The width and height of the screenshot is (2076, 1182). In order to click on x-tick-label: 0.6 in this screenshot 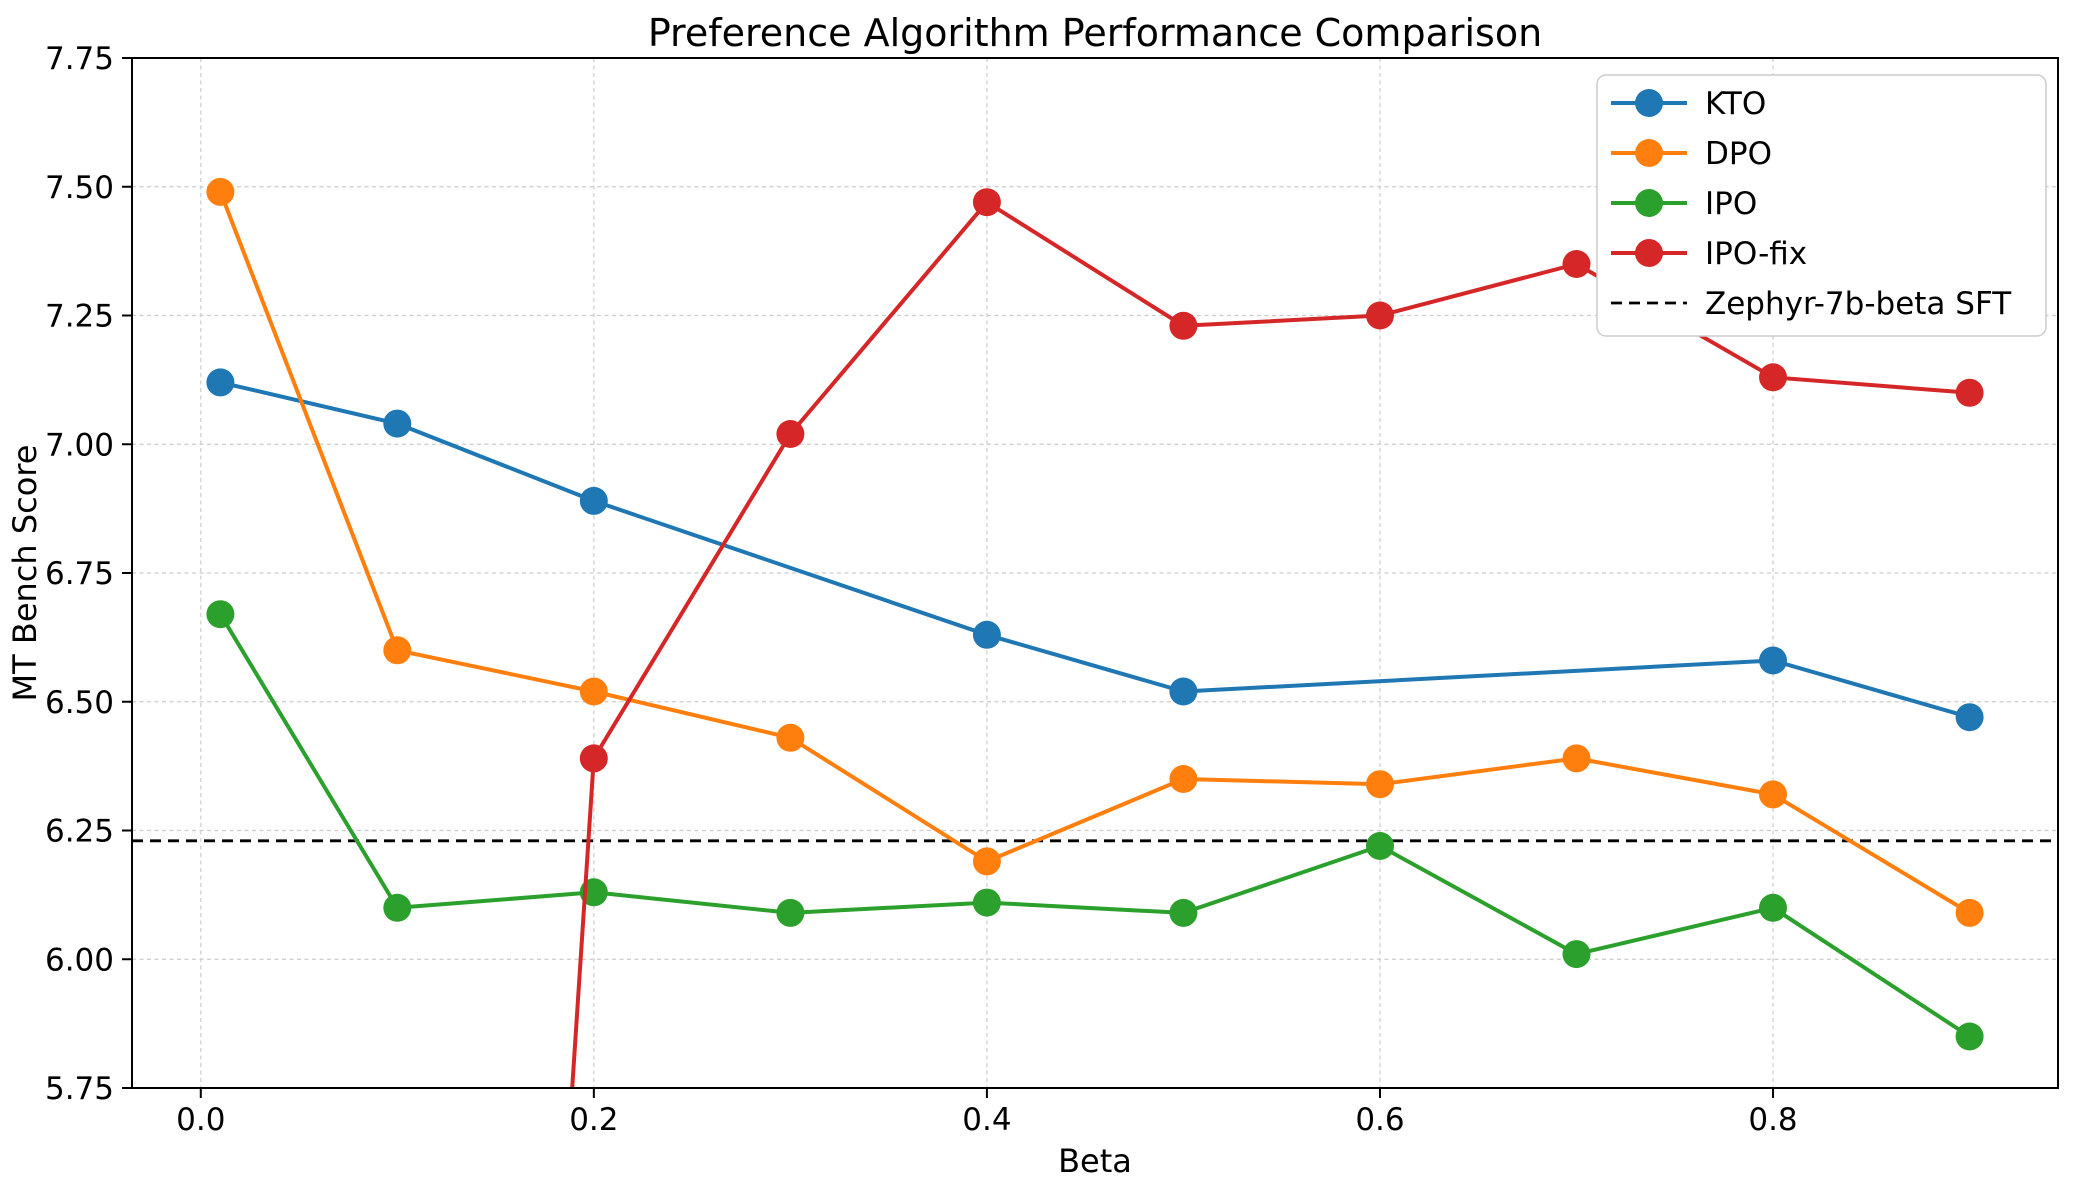, I will do `click(1379, 1120)`.